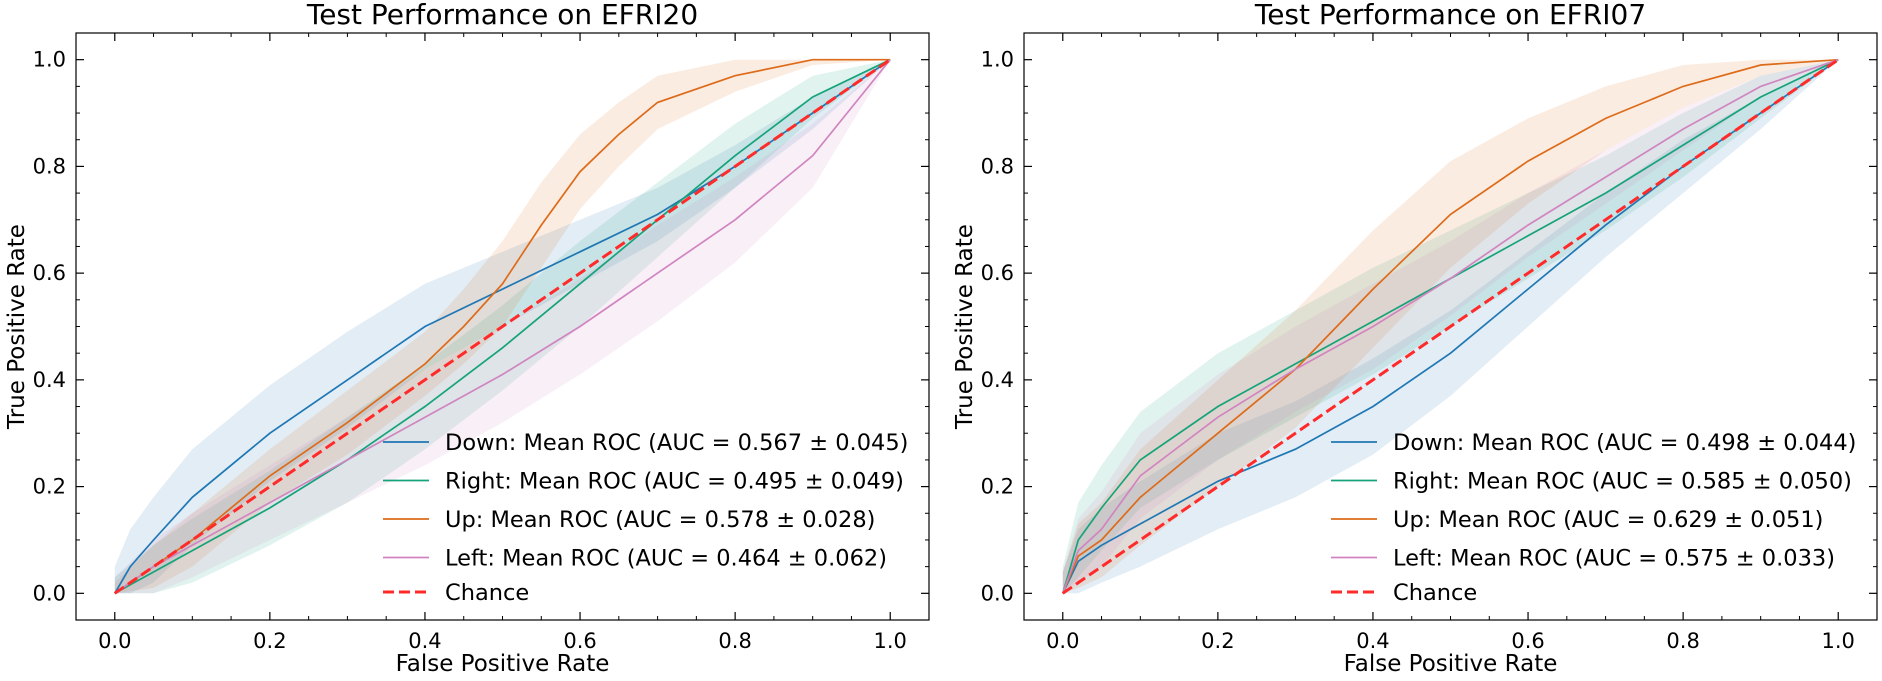 Image resolution: width=1882 pixels, height=681 pixels. What do you see at coordinates (676, 443) in the screenshot?
I see `legend-entry-0: Down: Mean ROC (AUC = 0.567 ± 0.045)` at bounding box center [676, 443].